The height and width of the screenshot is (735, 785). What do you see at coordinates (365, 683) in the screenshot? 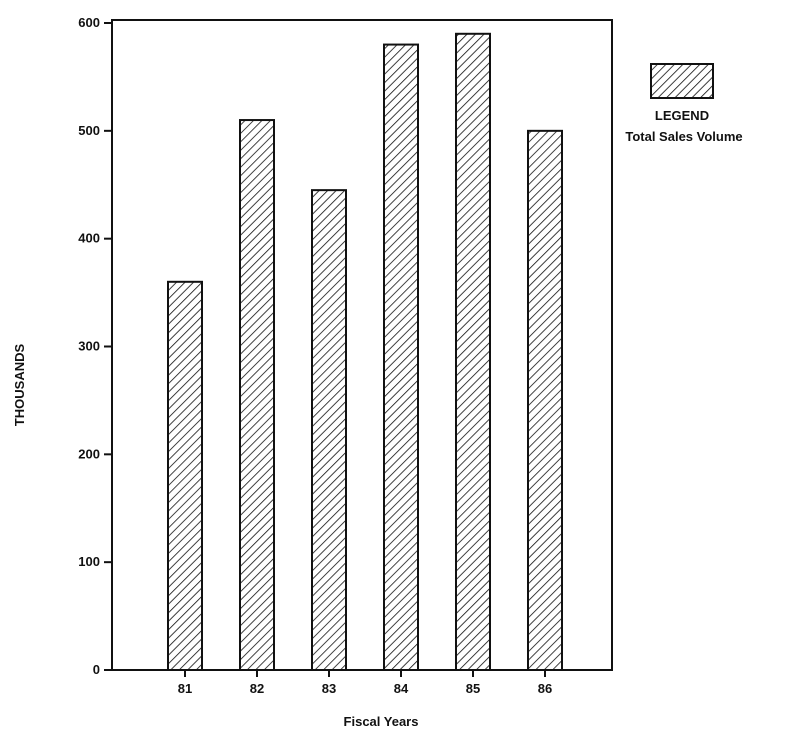
I see `x-axis-ticks: 81 82 83 84 85 86` at bounding box center [365, 683].